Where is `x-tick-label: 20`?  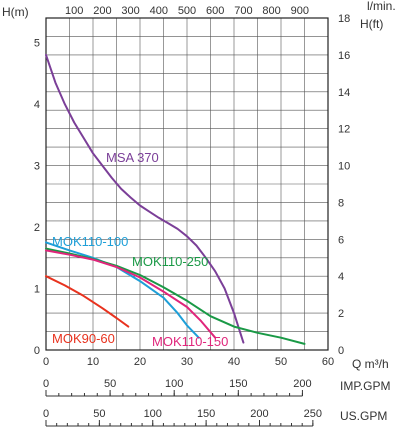
x-tick-label: 20 is located at coordinates (140, 362).